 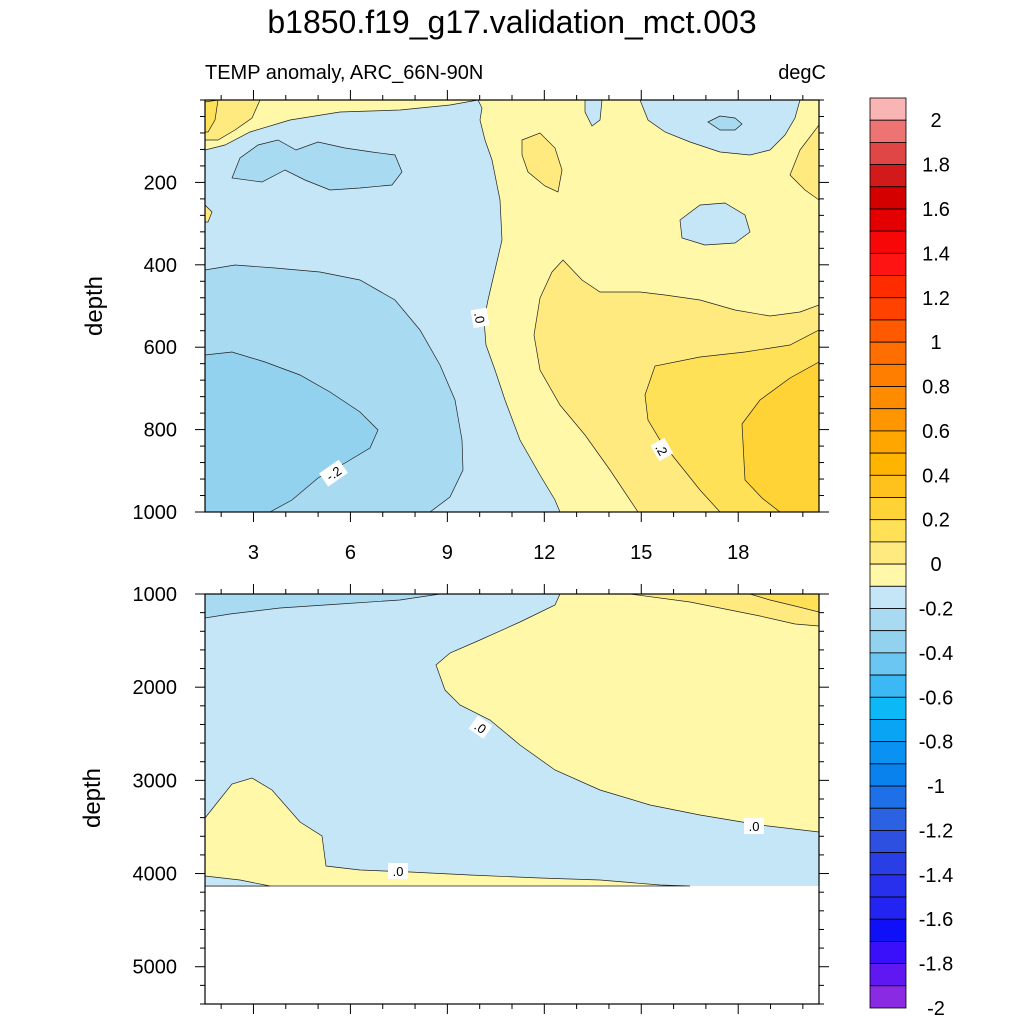 I want to click on colorbar-label: -0.8, so click(x=936, y=743).